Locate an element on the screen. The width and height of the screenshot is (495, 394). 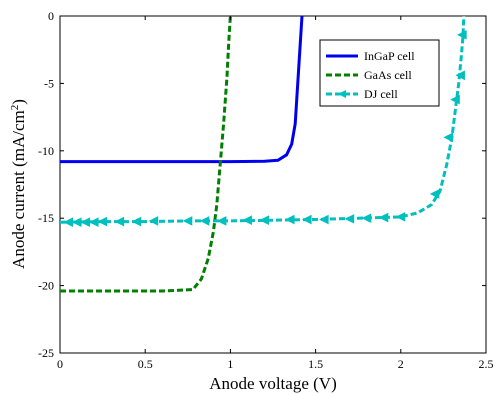
legend-entries: InGaP cell GaAs cell DJ cell is located at coordinates (370, 75).